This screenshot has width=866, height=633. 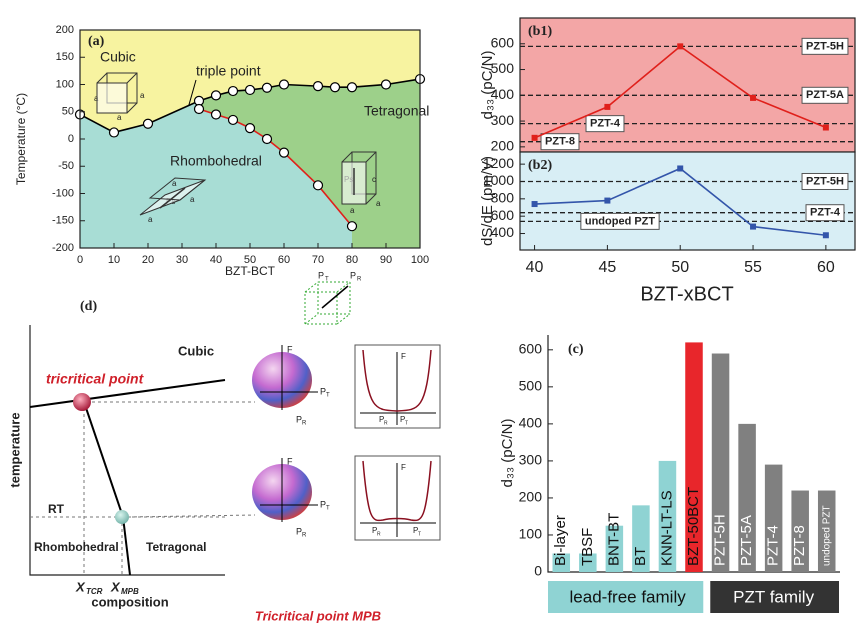 I want to click on reference-label: undoped PZT, so click(x=620, y=221).